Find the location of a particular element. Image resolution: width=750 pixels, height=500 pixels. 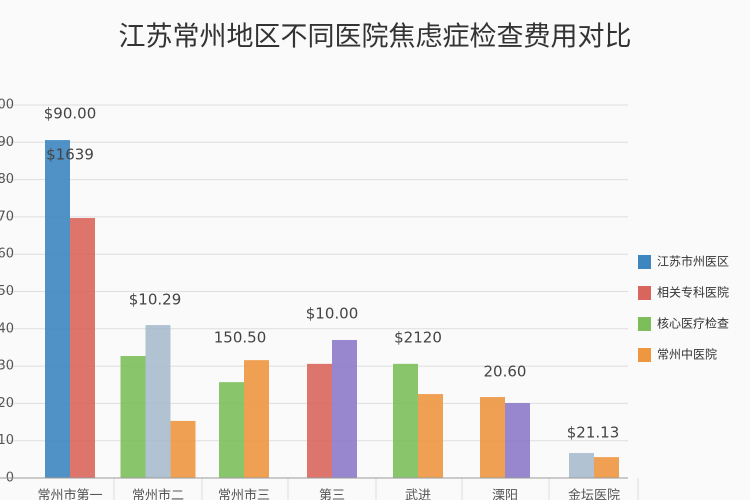

y-tick-label: 70 is located at coordinates (7, 216).